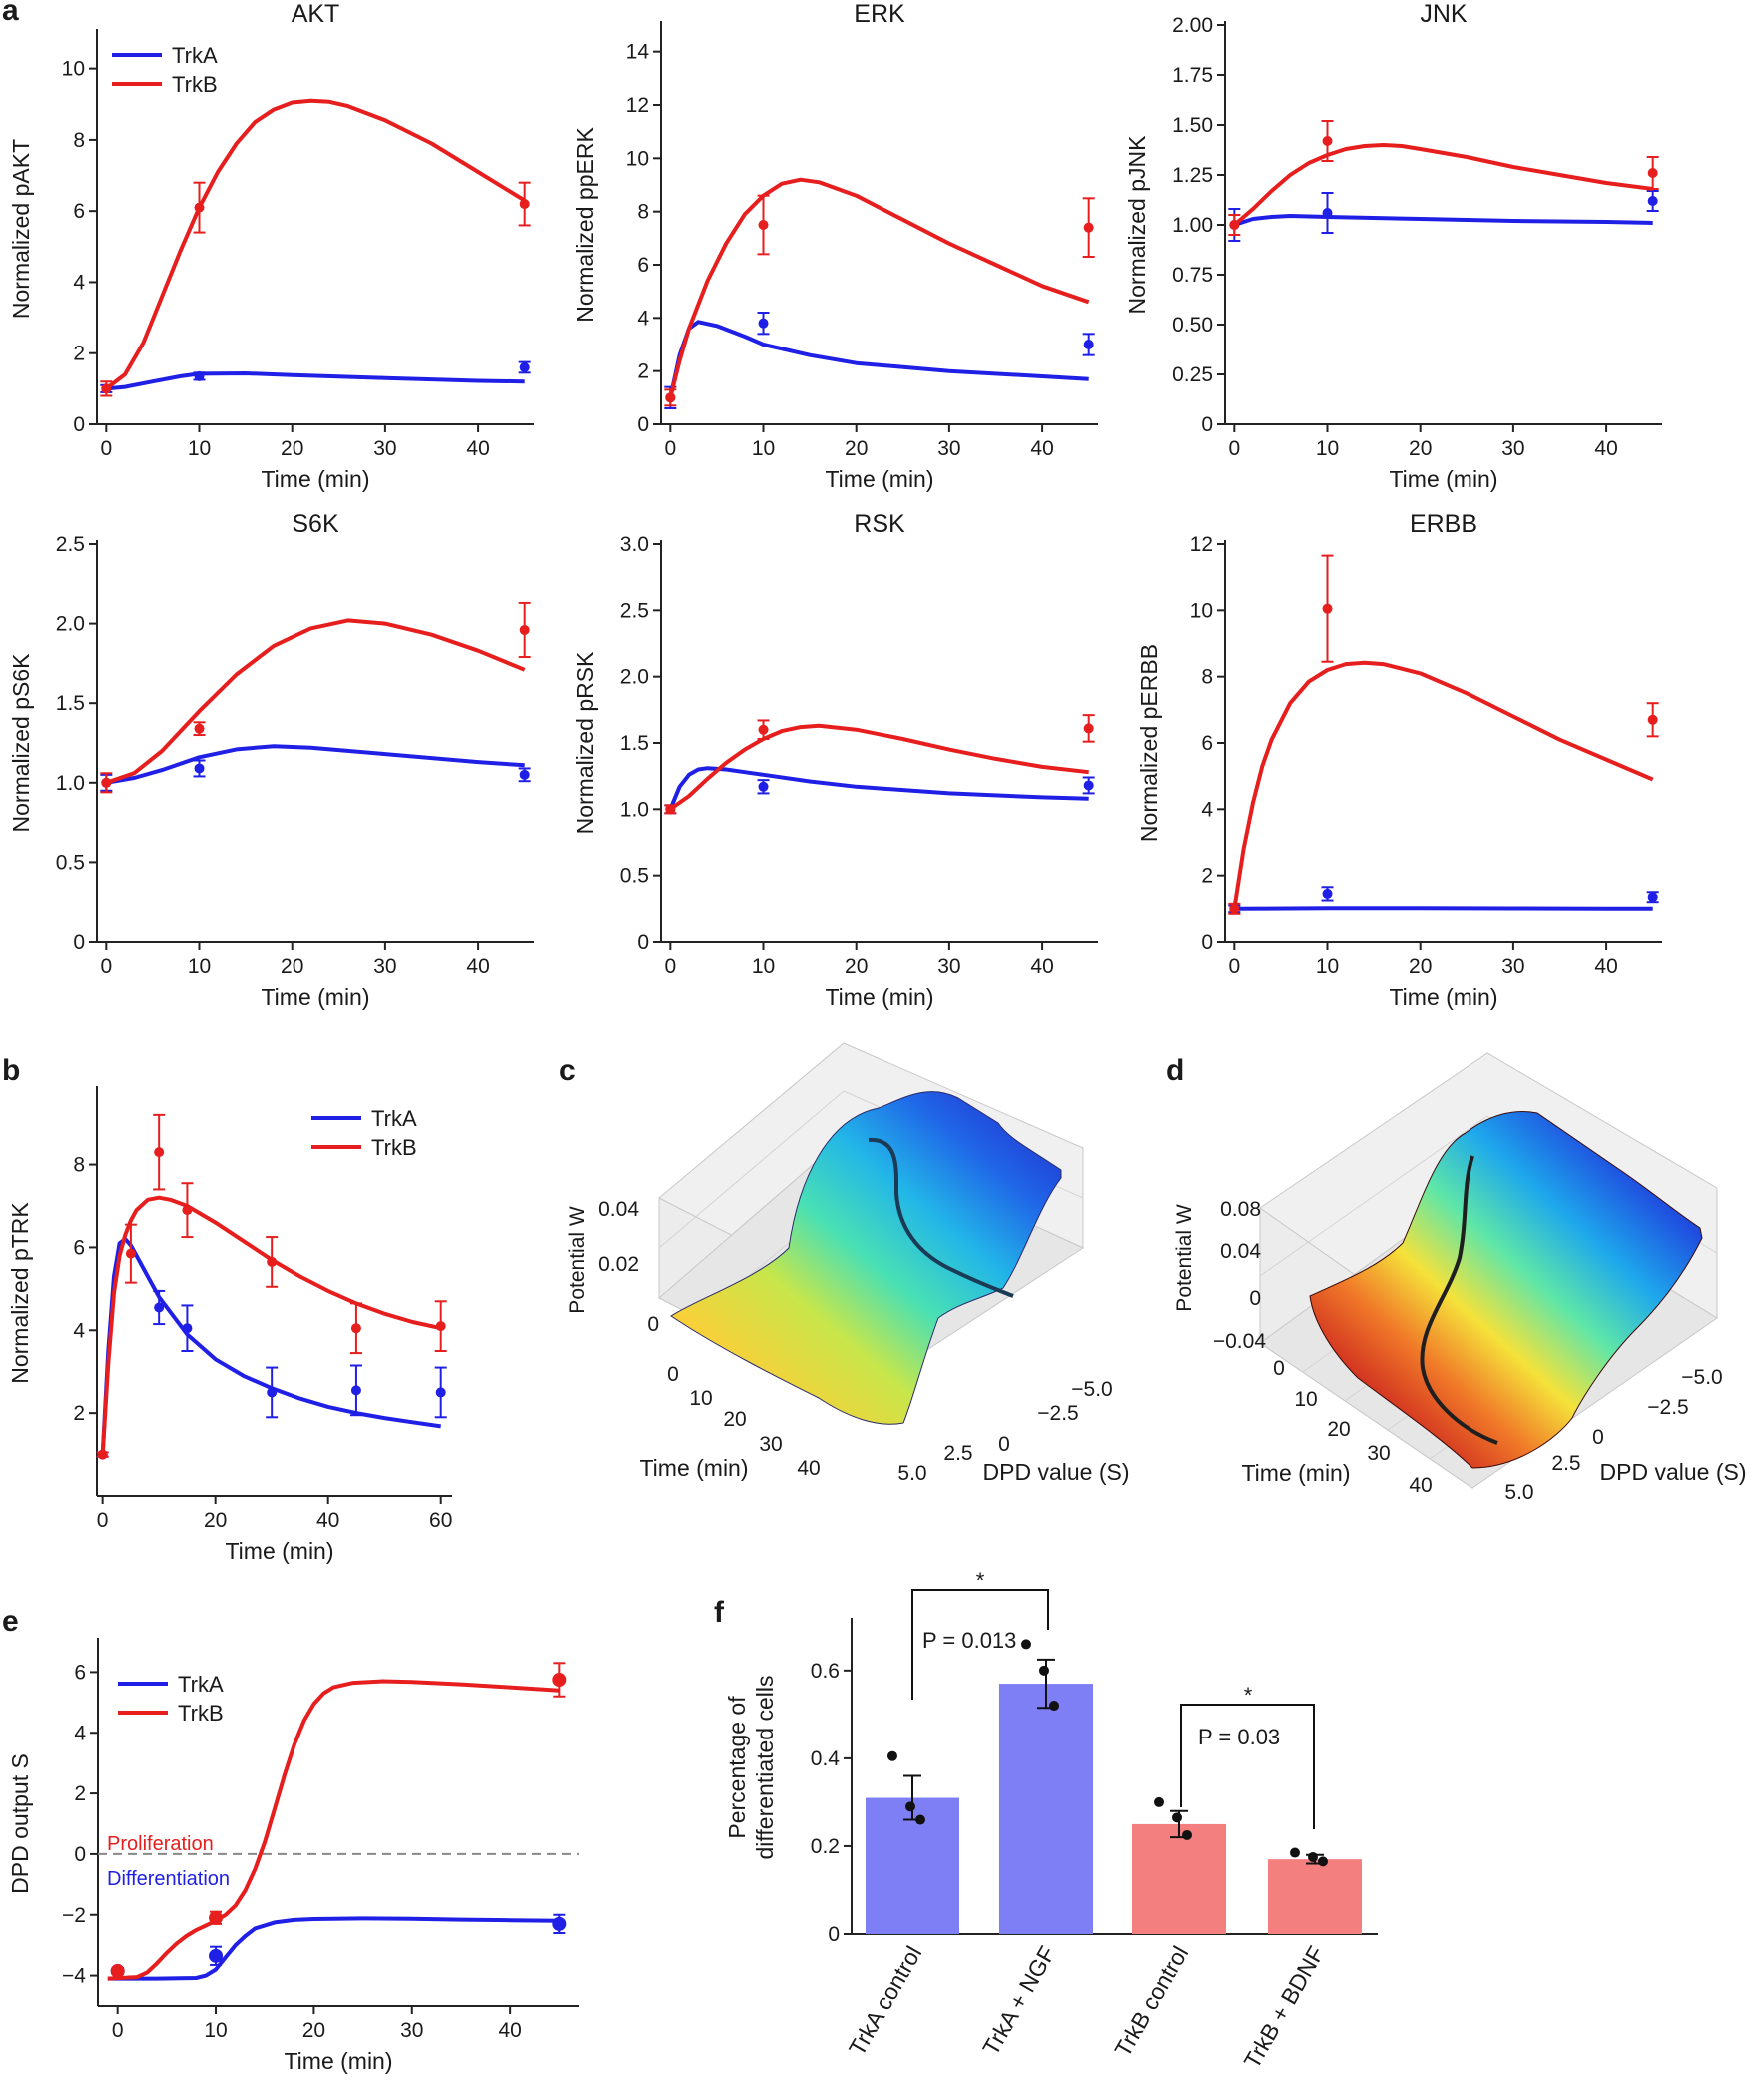 The height and width of the screenshot is (2085, 1764). What do you see at coordinates (834, 1934) in the screenshot?
I see `bar-y-tick-label: 0` at bounding box center [834, 1934].